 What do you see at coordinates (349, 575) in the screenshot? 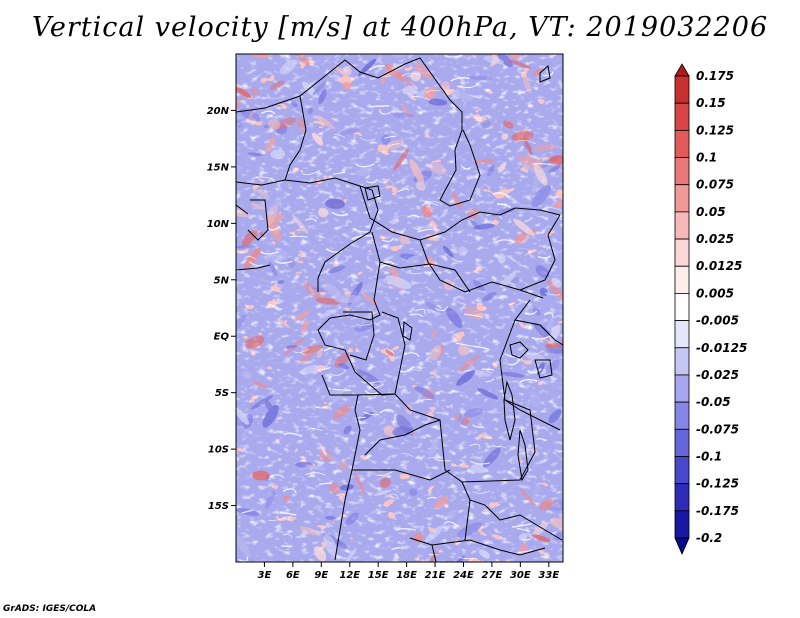
I see `lon-tick-label: 12E` at bounding box center [349, 575].